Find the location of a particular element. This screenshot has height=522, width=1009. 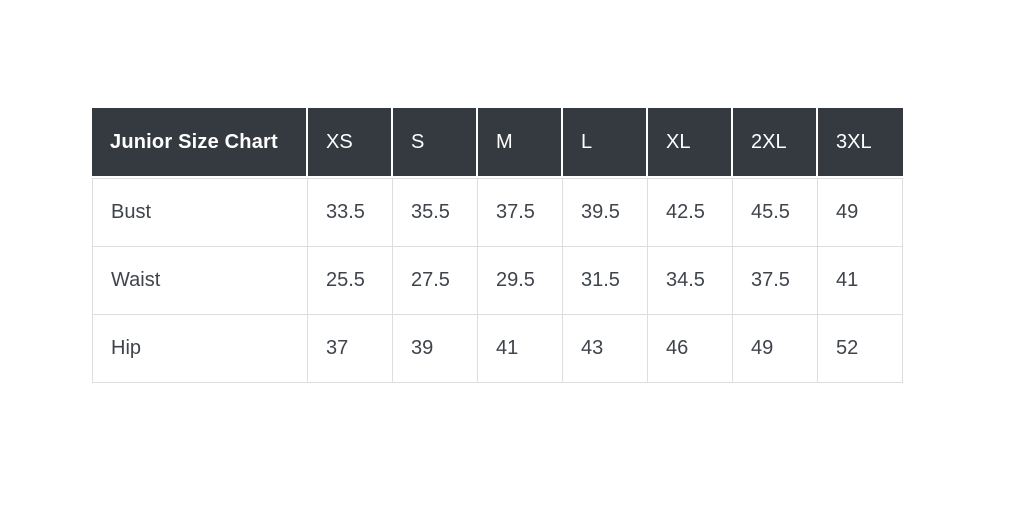

row-label-hip: Hip is located at coordinates (200, 349).